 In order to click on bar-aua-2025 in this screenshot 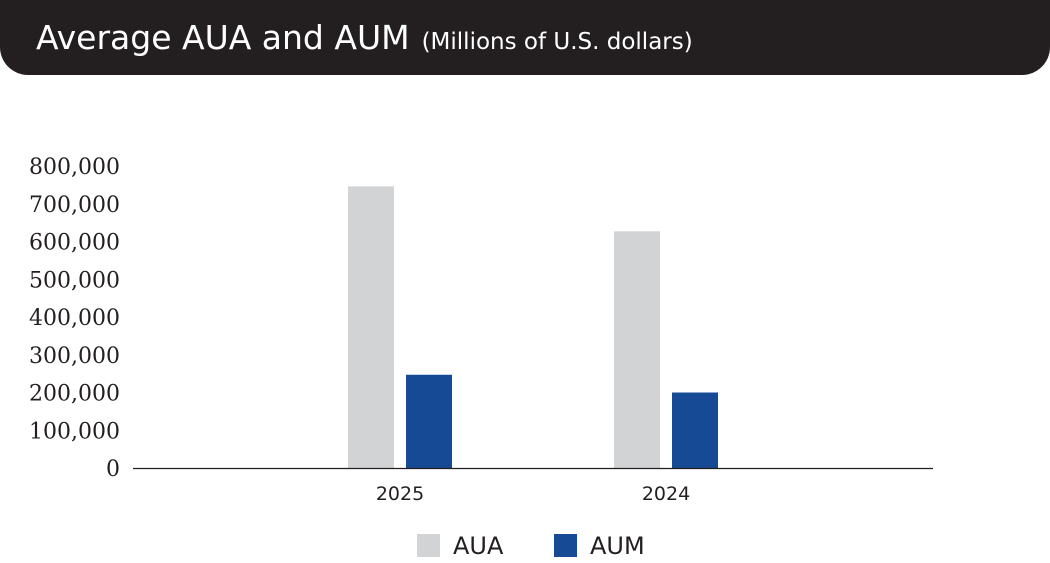, I will do `click(371, 327)`.